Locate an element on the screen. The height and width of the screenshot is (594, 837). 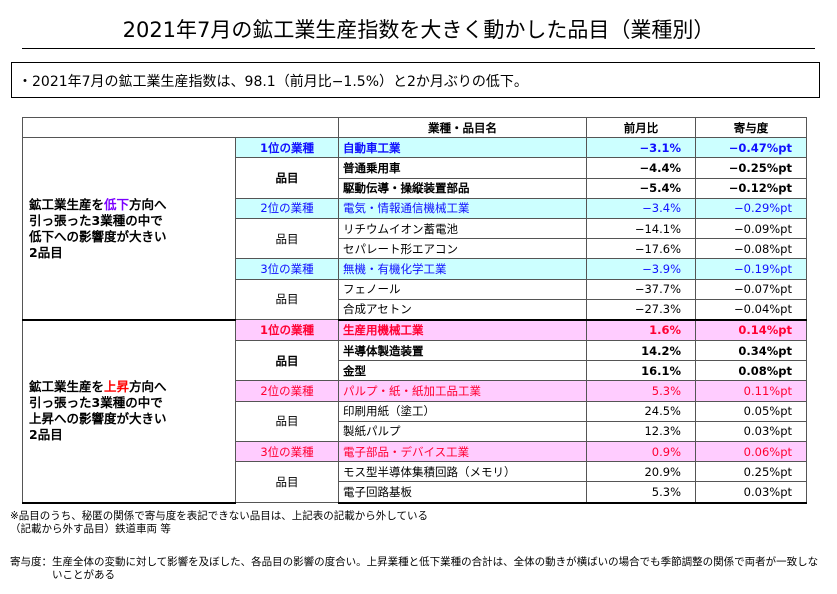
sector-name: 電子部品・デバイス工業 is located at coordinates (462, 451).